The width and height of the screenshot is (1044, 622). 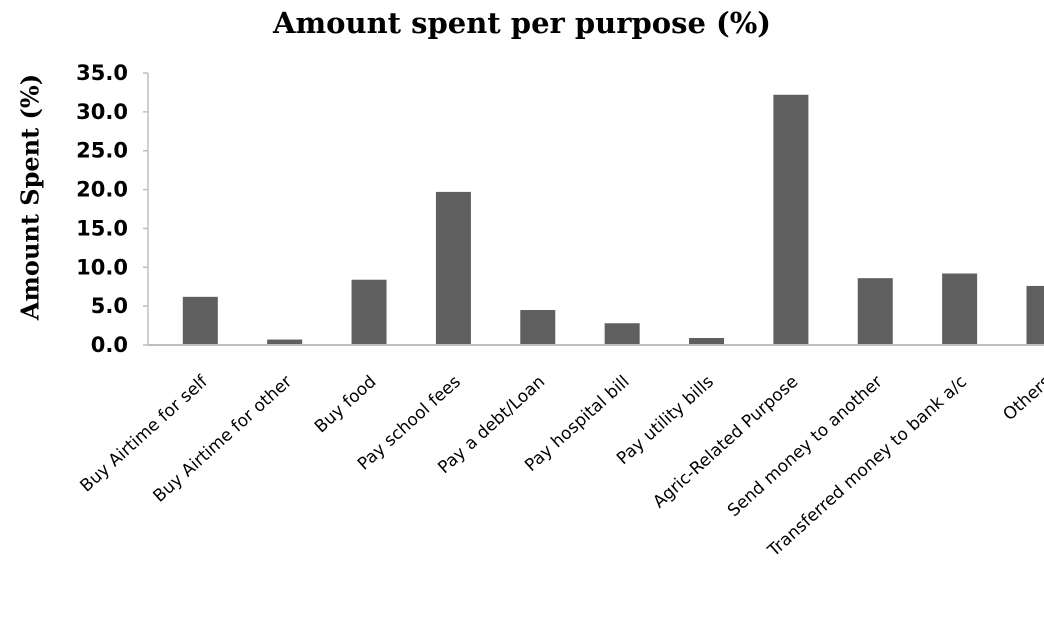 What do you see at coordinates (102, 190) in the screenshot?
I see `y-tick-label: 20.0` at bounding box center [102, 190].